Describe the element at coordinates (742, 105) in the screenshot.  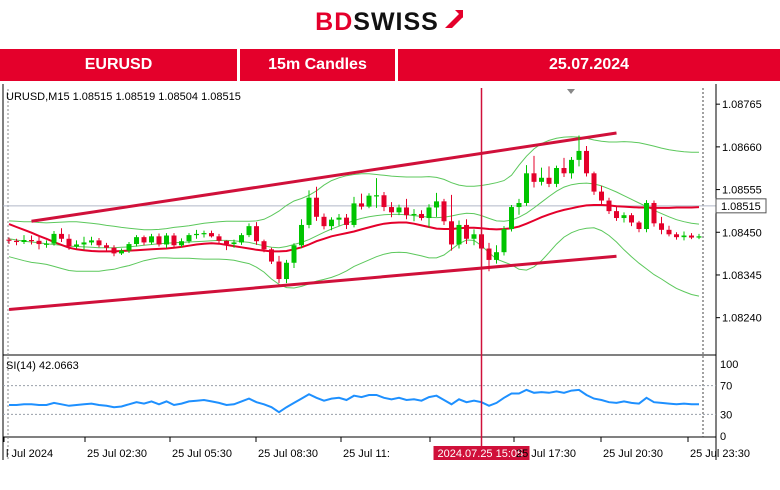
I see `price-tick-label: 1.08765` at that location.